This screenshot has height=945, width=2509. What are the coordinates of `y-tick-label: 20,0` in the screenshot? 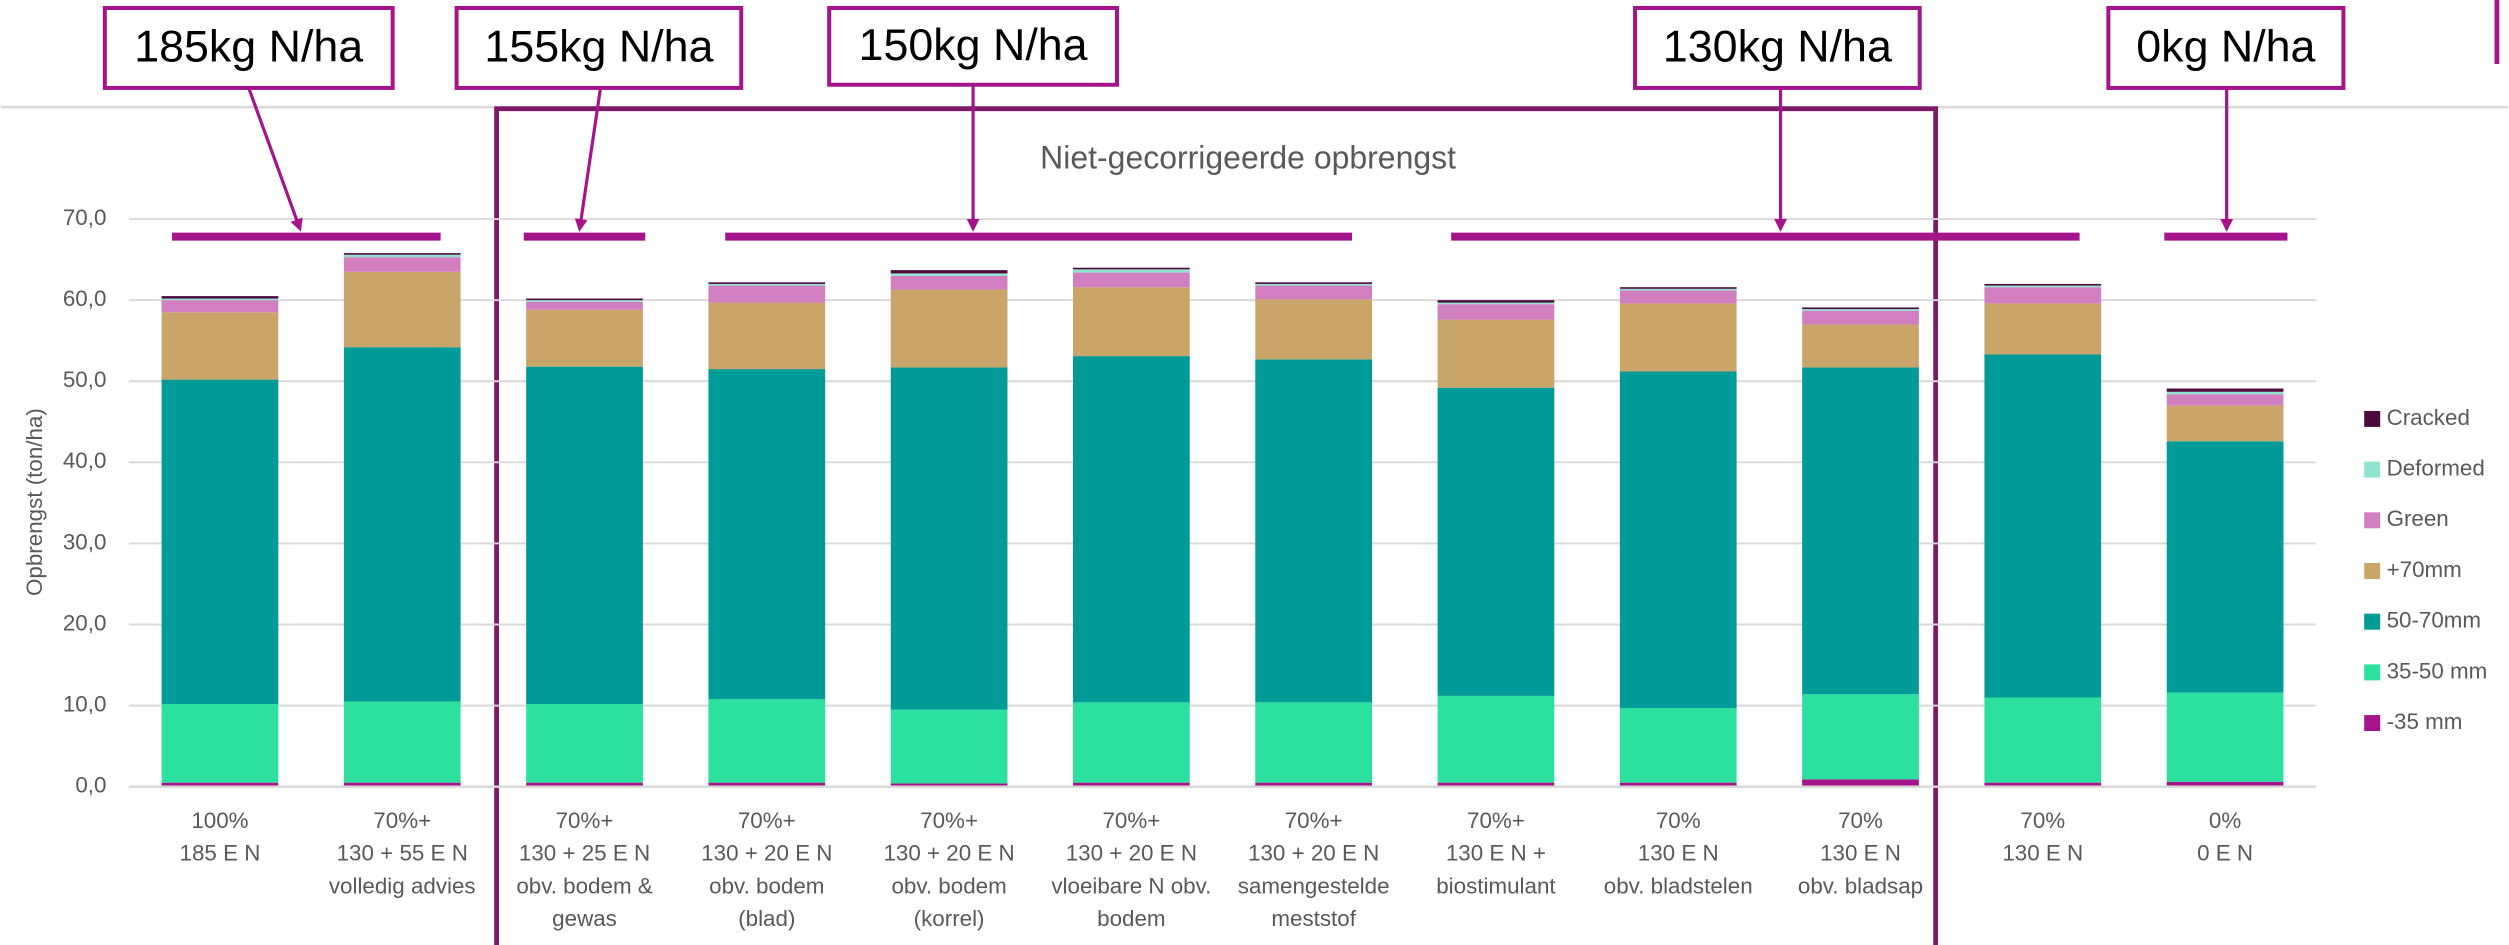 It's located at (85, 622).